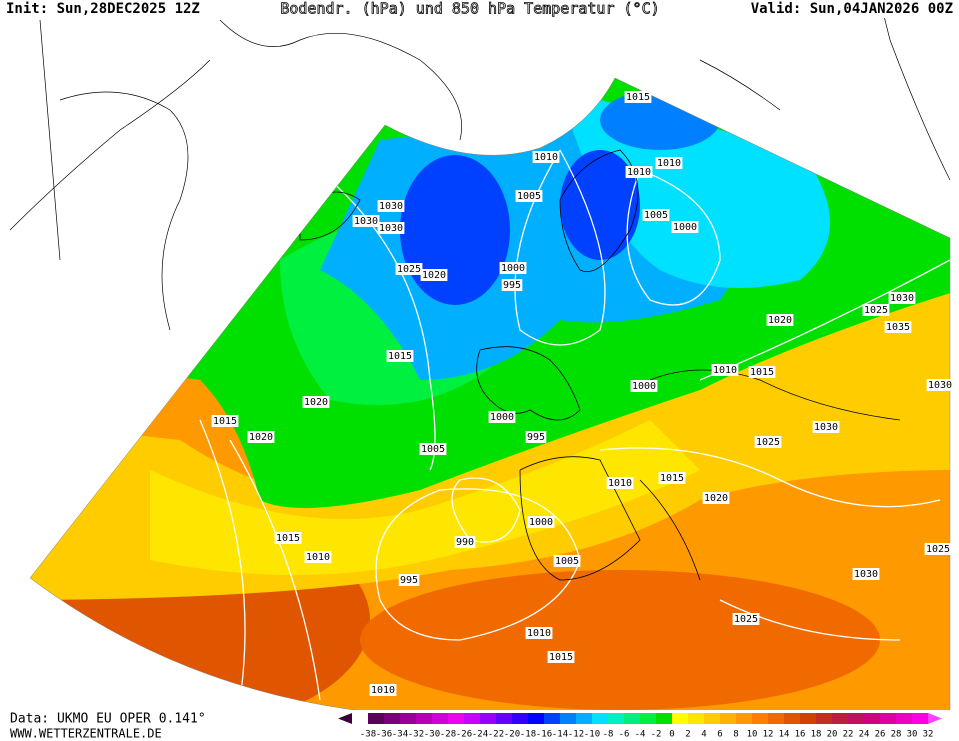 This screenshot has width=959, height=741. I want to click on website: WWW.WETTERZENTRALE.DE, so click(86, 734).